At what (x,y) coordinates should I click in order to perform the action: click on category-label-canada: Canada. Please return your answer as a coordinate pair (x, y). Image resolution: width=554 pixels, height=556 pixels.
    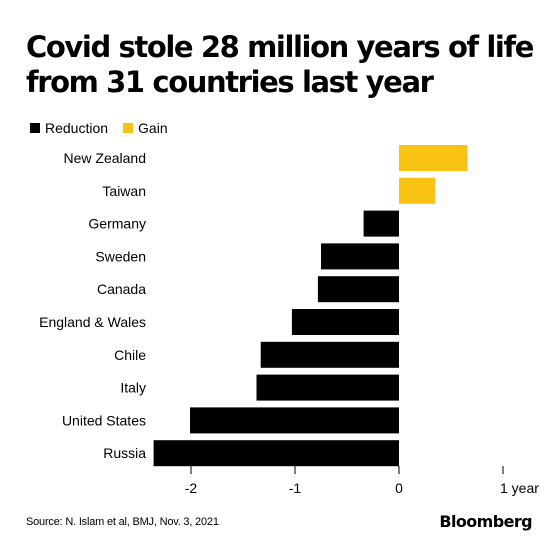
    Looking at the image, I should click on (121, 289).